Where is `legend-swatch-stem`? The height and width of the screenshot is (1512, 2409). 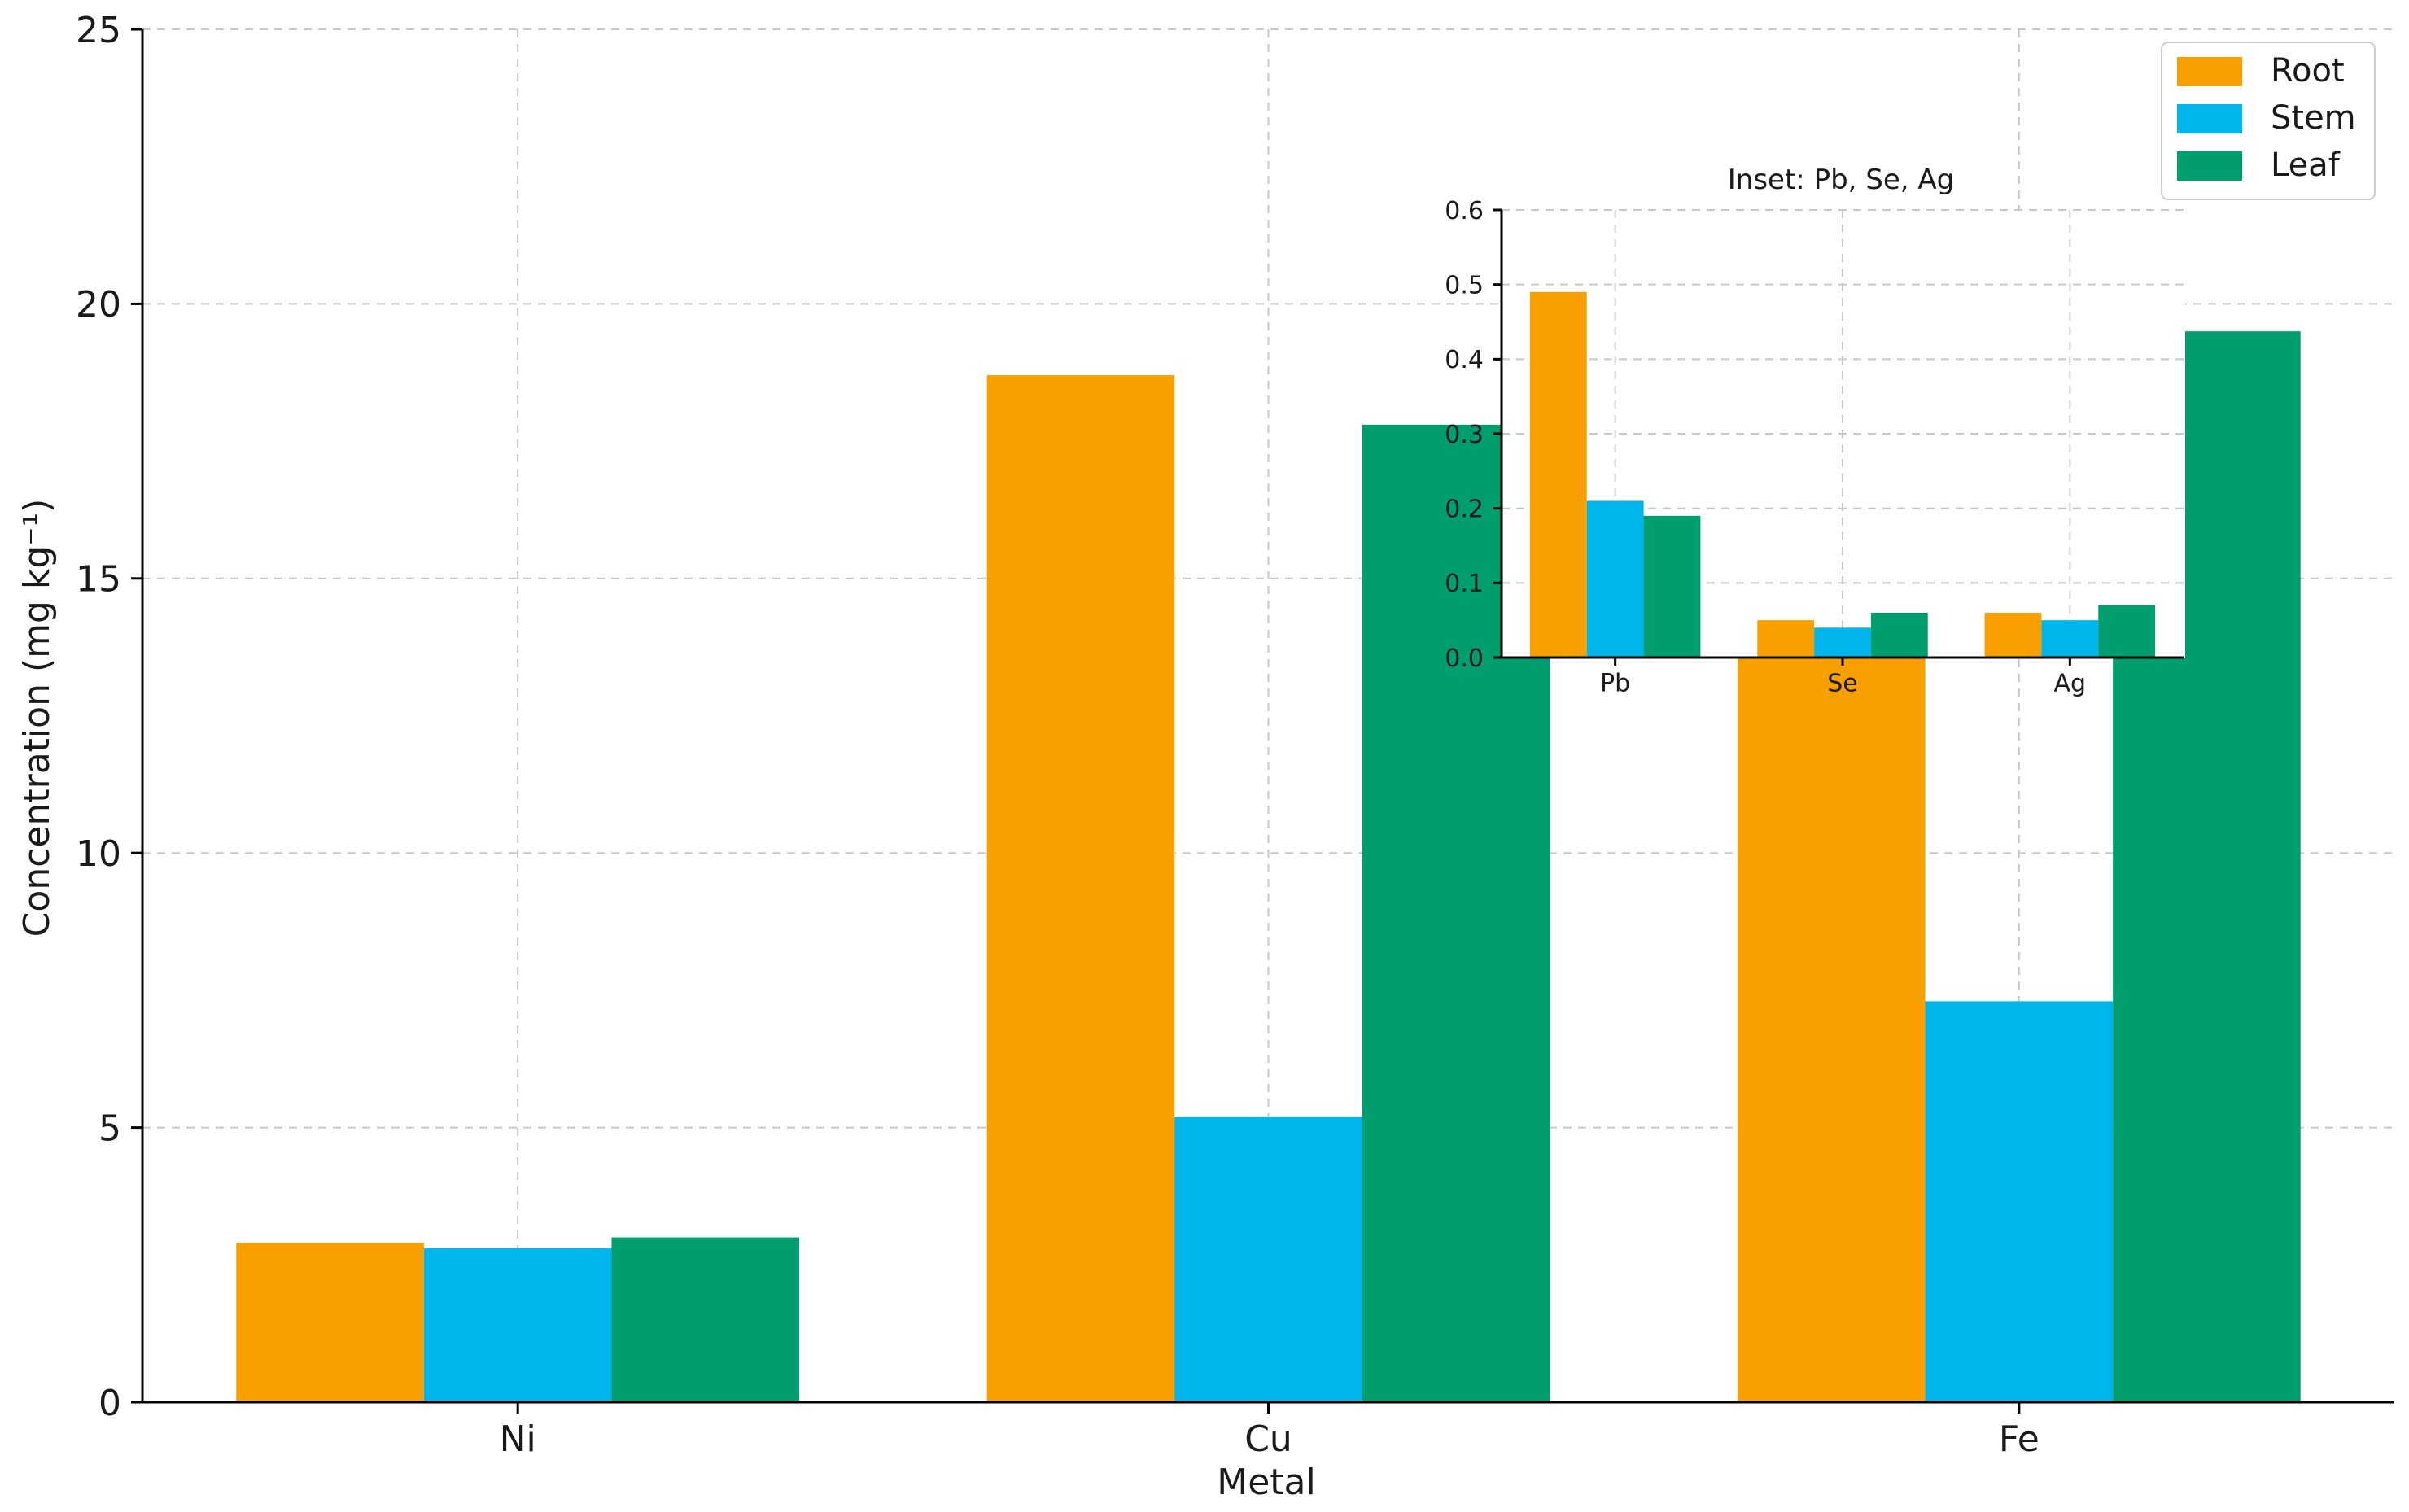 legend-swatch-stem is located at coordinates (2209, 118).